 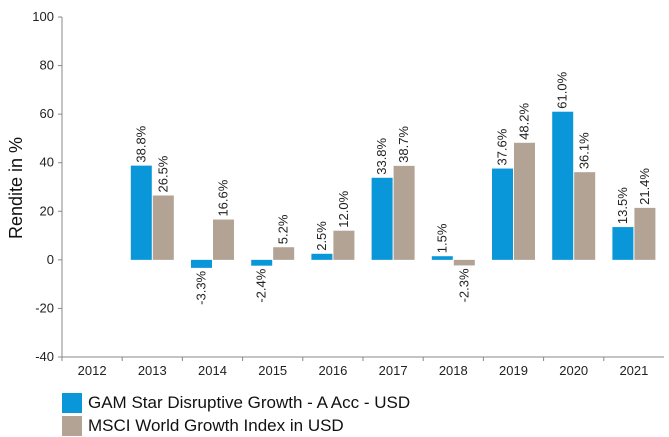 I want to click on x-tick-label: 2017, so click(x=393, y=370).